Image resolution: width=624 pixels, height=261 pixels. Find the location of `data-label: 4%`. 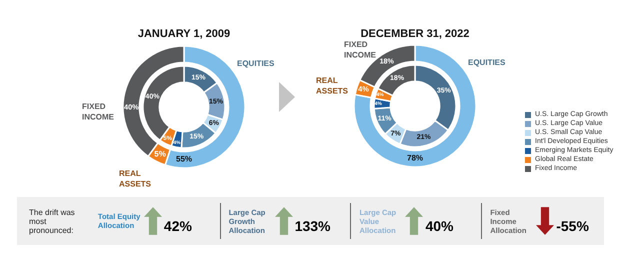

data-label: 4% is located at coordinates (364, 89).